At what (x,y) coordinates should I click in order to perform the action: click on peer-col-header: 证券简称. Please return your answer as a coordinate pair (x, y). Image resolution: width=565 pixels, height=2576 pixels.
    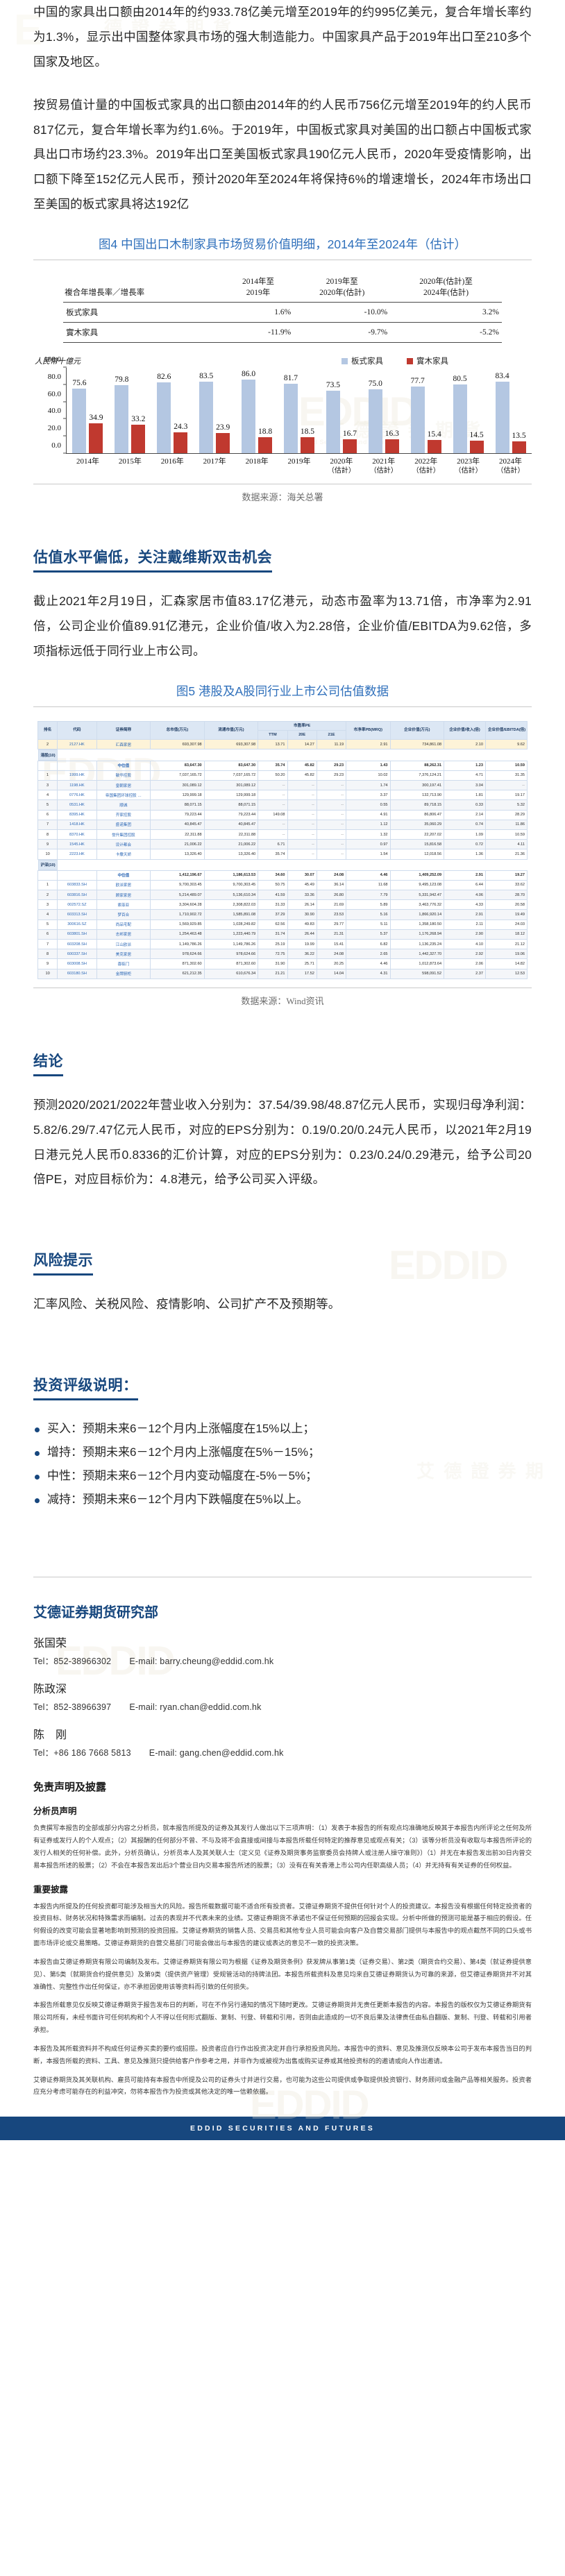
    Looking at the image, I should click on (124, 730).